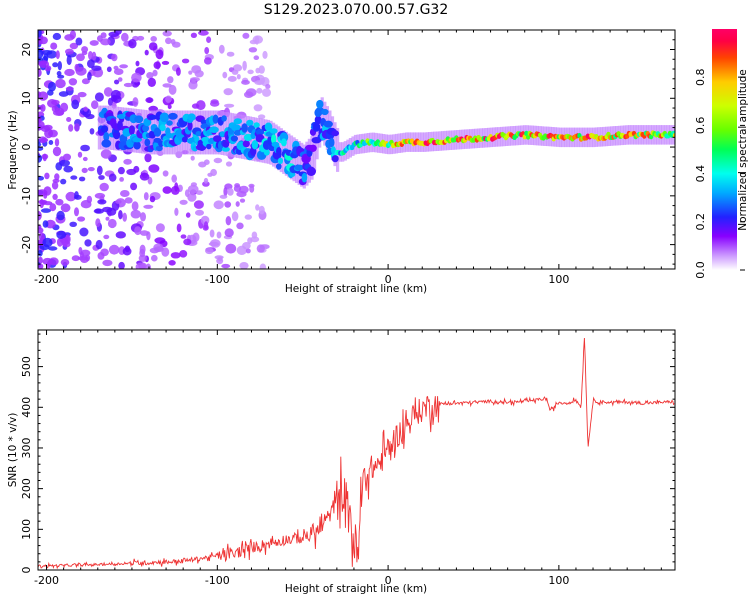 The width and height of the screenshot is (750, 600). What do you see at coordinates (217, 279) in the screenshot?
I see `spectrogram-xtick-label: -100` at bounding box center [217, 279].